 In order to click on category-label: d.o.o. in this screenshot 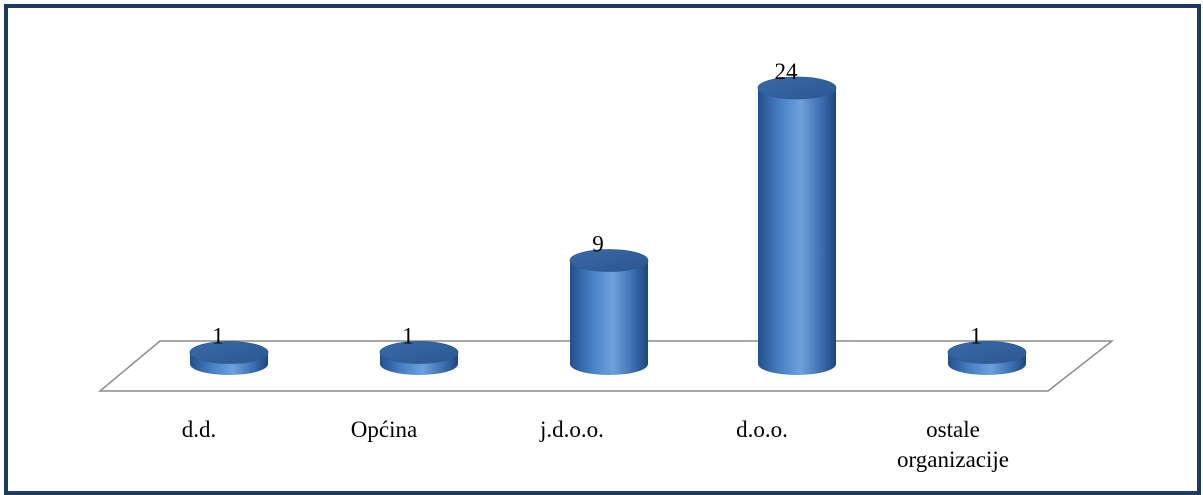, I will do `click(762, 429)`.